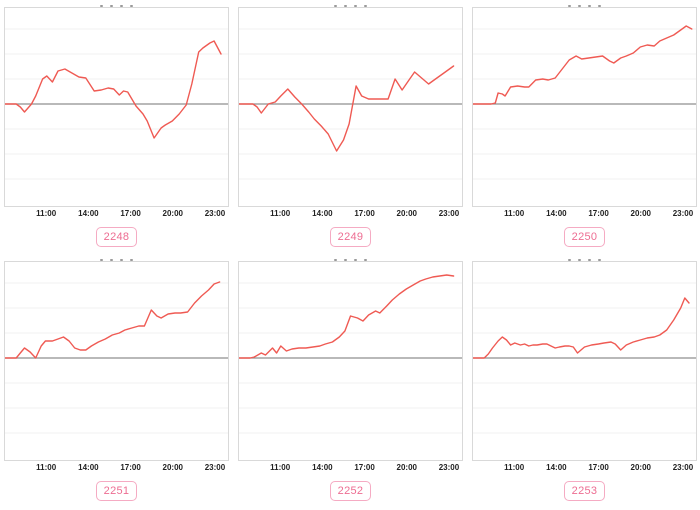 The height and width of the screenshot is (510, 700). I want to click on chart-id-badge: 2252, so click(350, 490).